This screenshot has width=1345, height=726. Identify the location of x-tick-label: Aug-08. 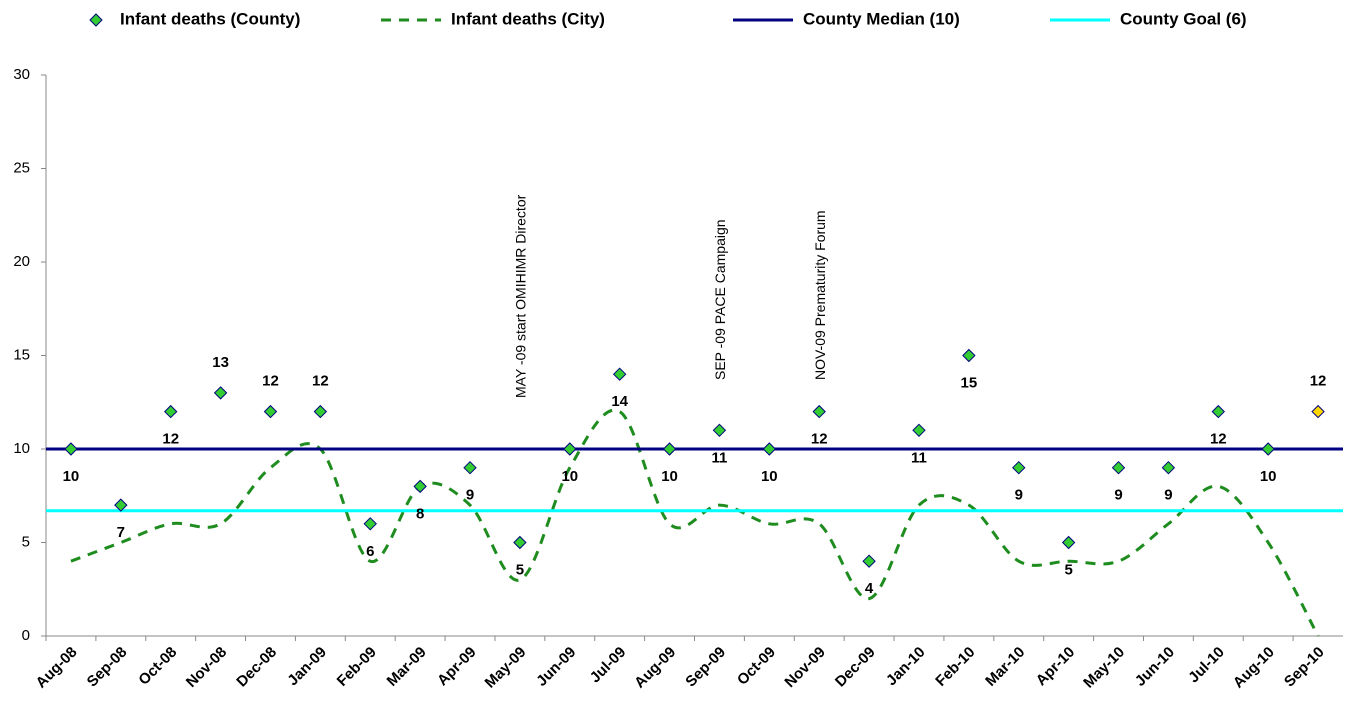
(57, 668).